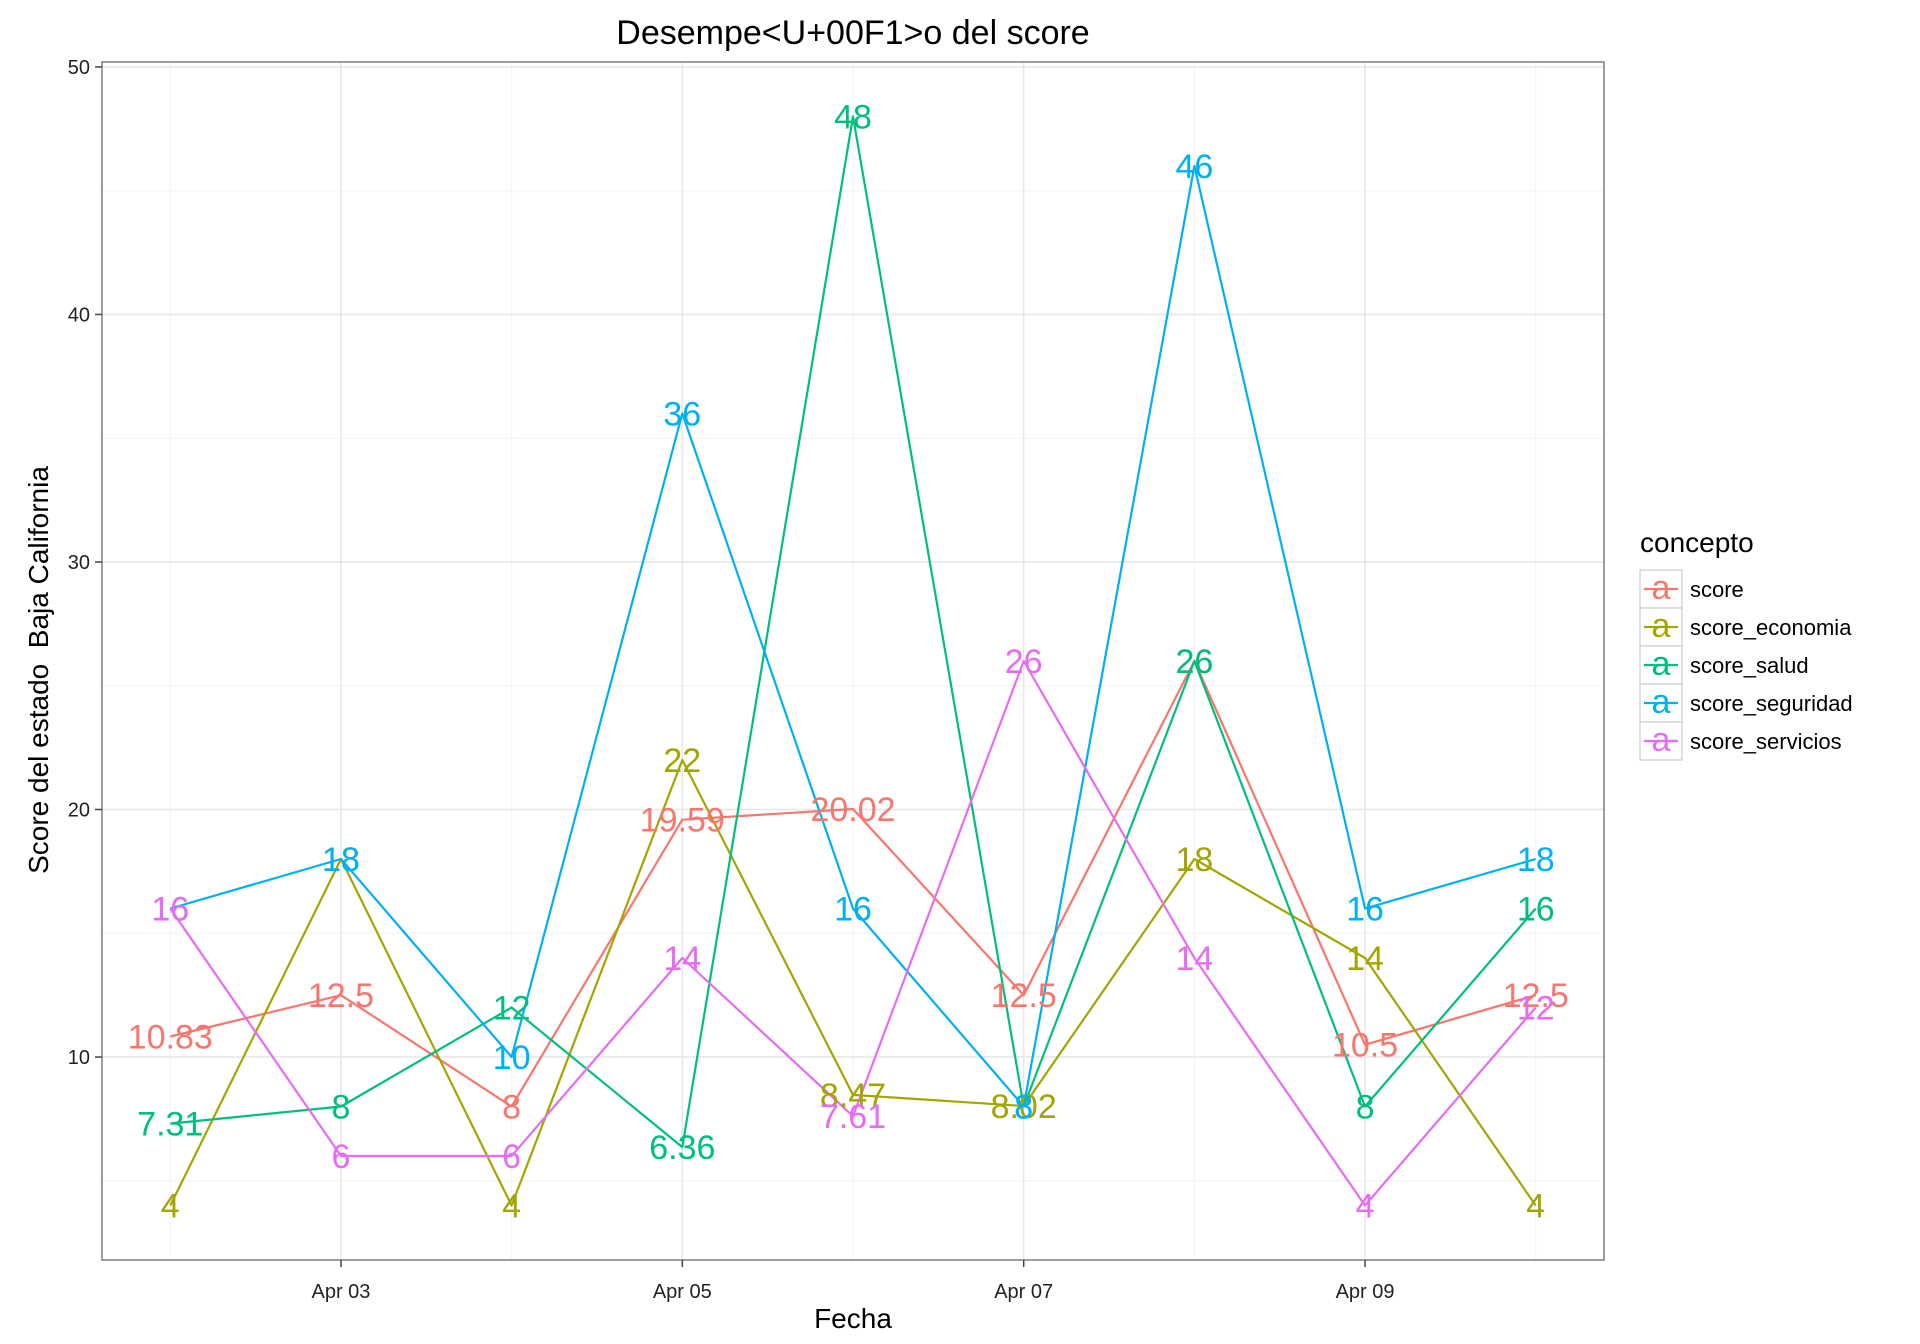 Image resolution: width=1920 pixels, height=1344 pixels. I want to click on data-label: 7.31, so click(170, 1125).